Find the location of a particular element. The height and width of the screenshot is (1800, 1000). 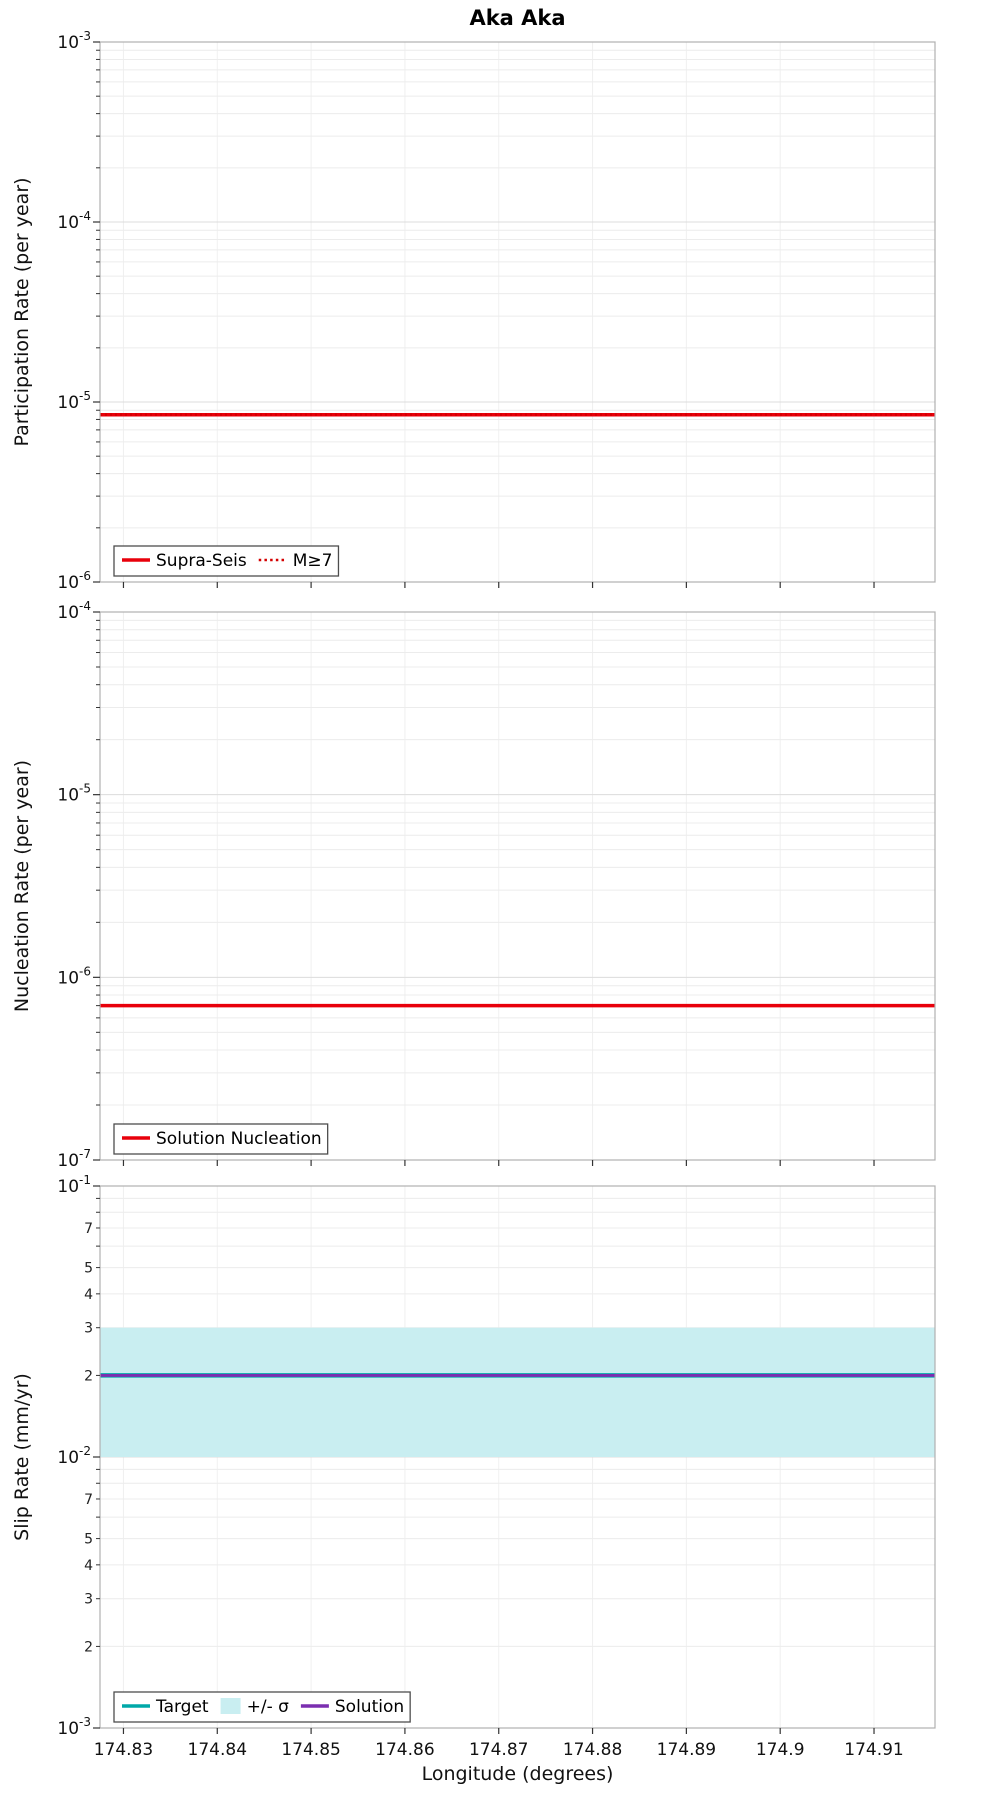

x-tick-label: 174.87 is located at coordinates (498, 1750).